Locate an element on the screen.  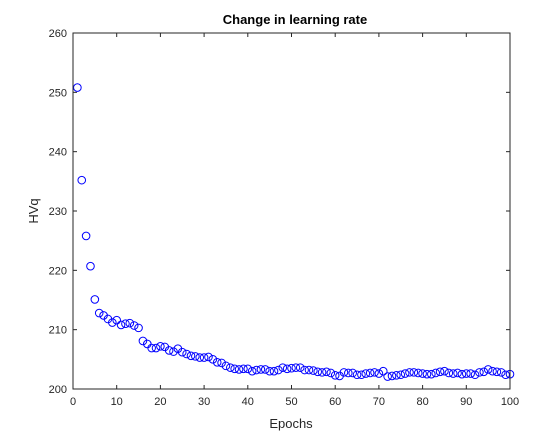
y-tick-label: 240 is located at coordinates (58, 153).